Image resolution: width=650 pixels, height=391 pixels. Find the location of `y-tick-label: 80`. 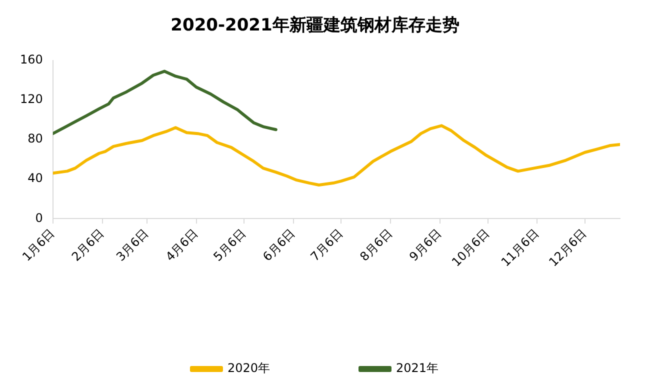

y-tick-label: 80 is located at coordinates (35, 139).